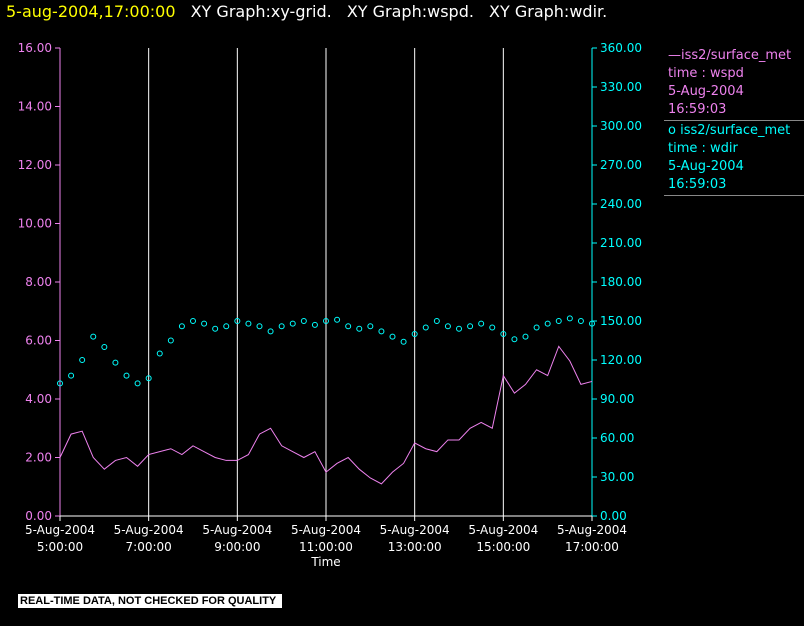  What do you see at coordinates (60, 547) in the screenshot?
I see `x-tick-time-label: 5:00:00` at bounding box center [60, 547].